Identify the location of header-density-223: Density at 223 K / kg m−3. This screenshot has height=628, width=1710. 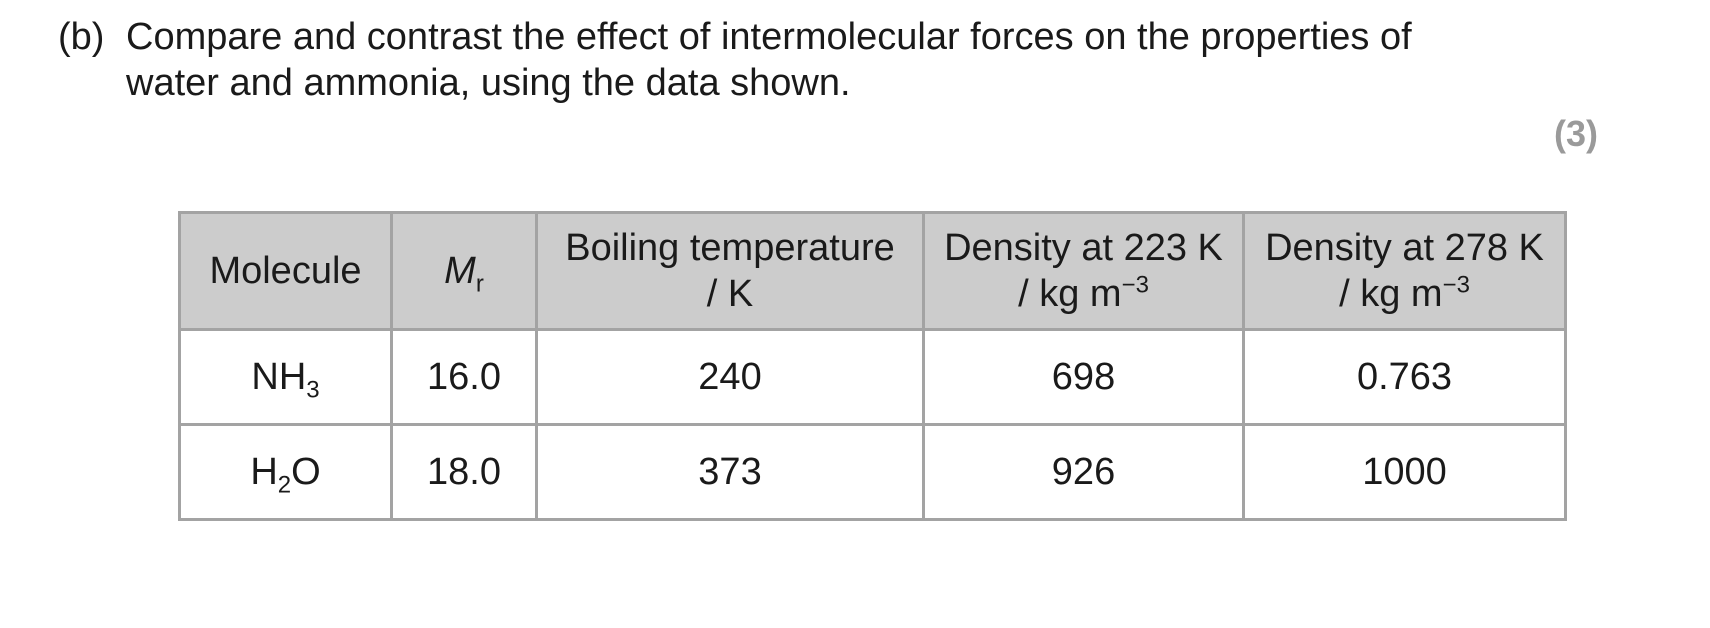
(1083, 271).